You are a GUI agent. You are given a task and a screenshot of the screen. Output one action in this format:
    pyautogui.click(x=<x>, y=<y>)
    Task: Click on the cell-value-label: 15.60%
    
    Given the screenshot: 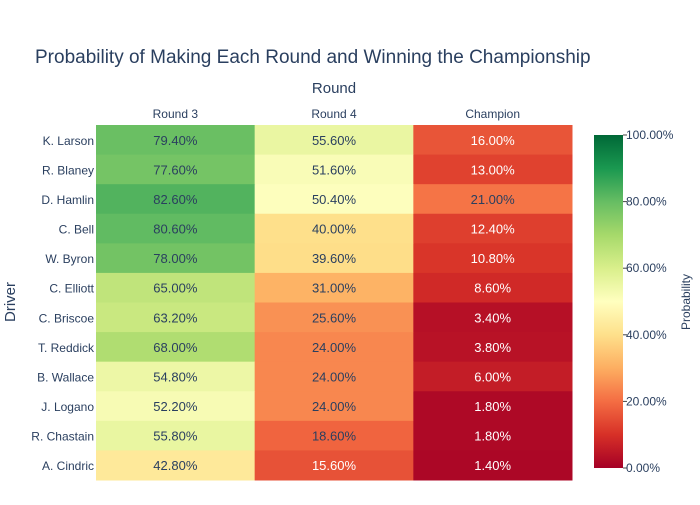 What is the action you would take?
    pyautogui.click(x=334, y=465)
    